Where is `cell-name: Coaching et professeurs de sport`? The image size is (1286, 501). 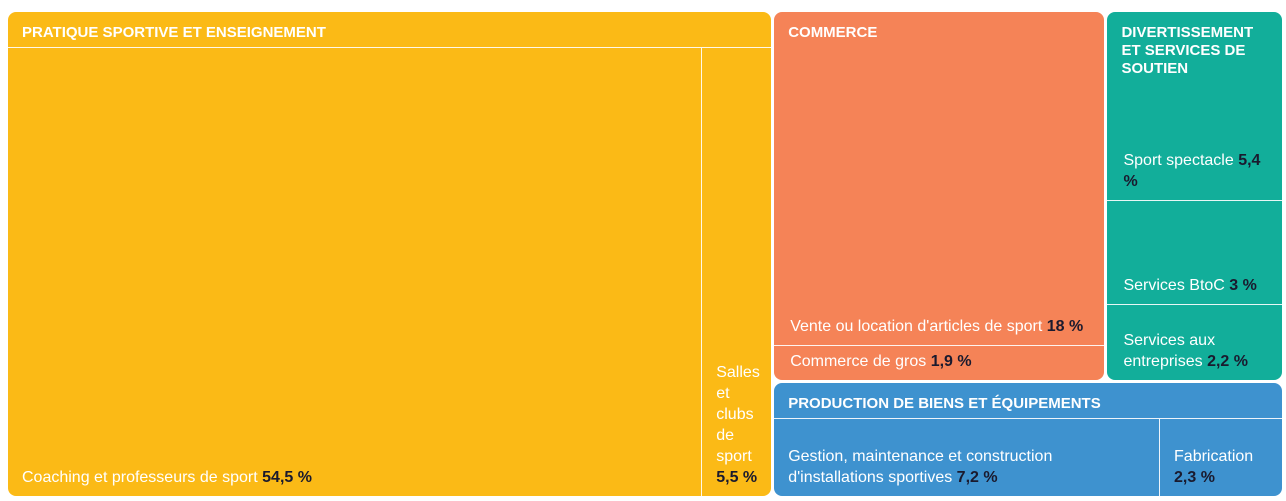
cell-name: Coaching et professeurs de sport is located at coordinates (140, 477).